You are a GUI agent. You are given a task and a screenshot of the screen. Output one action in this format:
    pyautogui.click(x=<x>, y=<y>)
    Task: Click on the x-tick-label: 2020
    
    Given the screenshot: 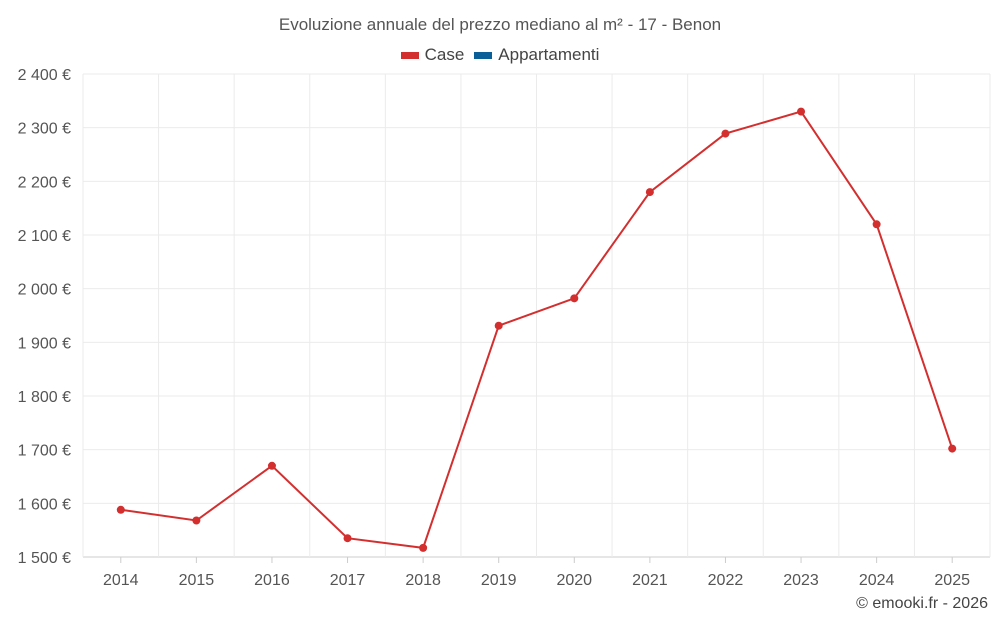 What is the action you would take?
    pyautogui.click(x=574, y=580)
    